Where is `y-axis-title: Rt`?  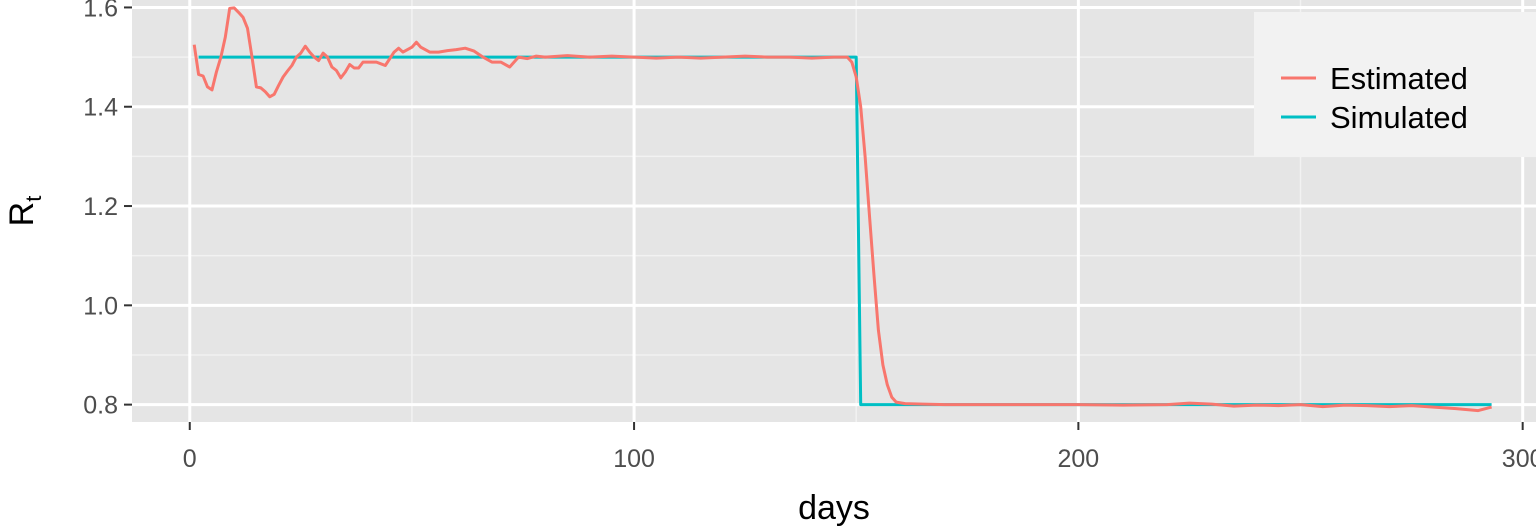 y-axis-title: Rt is located at coordinates (24, 211).